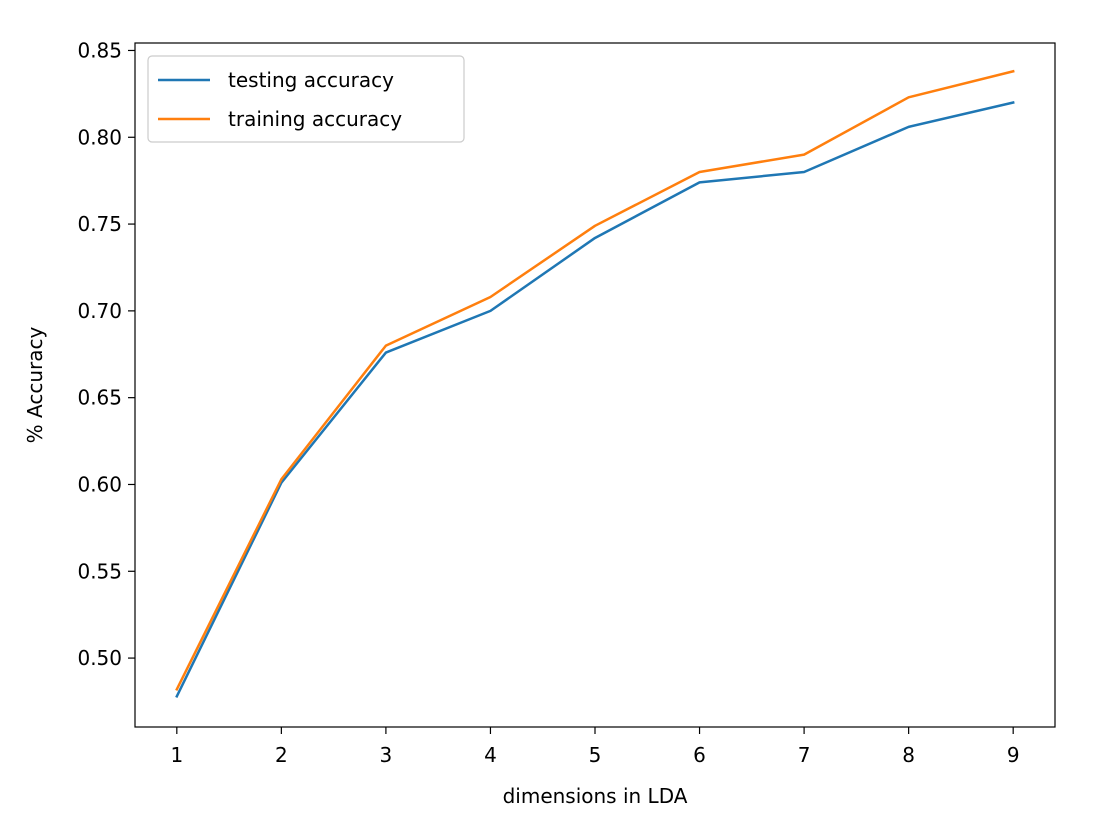 The image size is (1117, 834). Describe the element at coordinates (386, 755) in the screenshot. I see `x-tick-label: 3` at that location.